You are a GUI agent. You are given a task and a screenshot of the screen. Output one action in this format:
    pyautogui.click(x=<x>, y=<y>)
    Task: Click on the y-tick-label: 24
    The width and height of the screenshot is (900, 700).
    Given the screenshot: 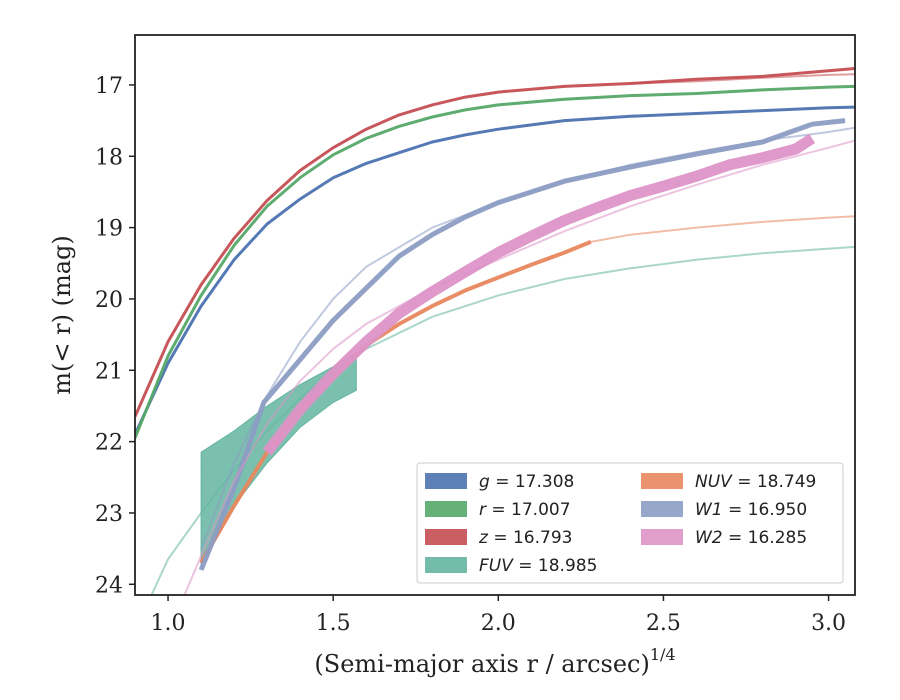 What is the action you would take?
    pyautogui.click(x=109, y=585)
    